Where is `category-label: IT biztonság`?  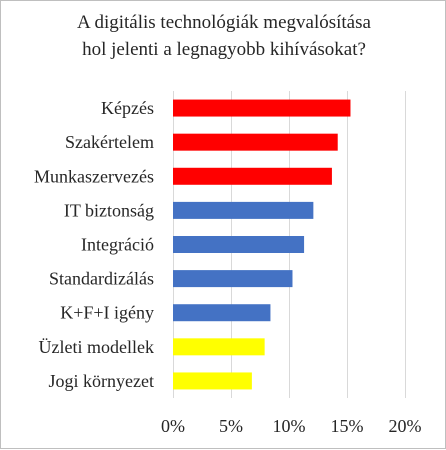 category-label: IT biztonság is located at coordinates (109, 210).